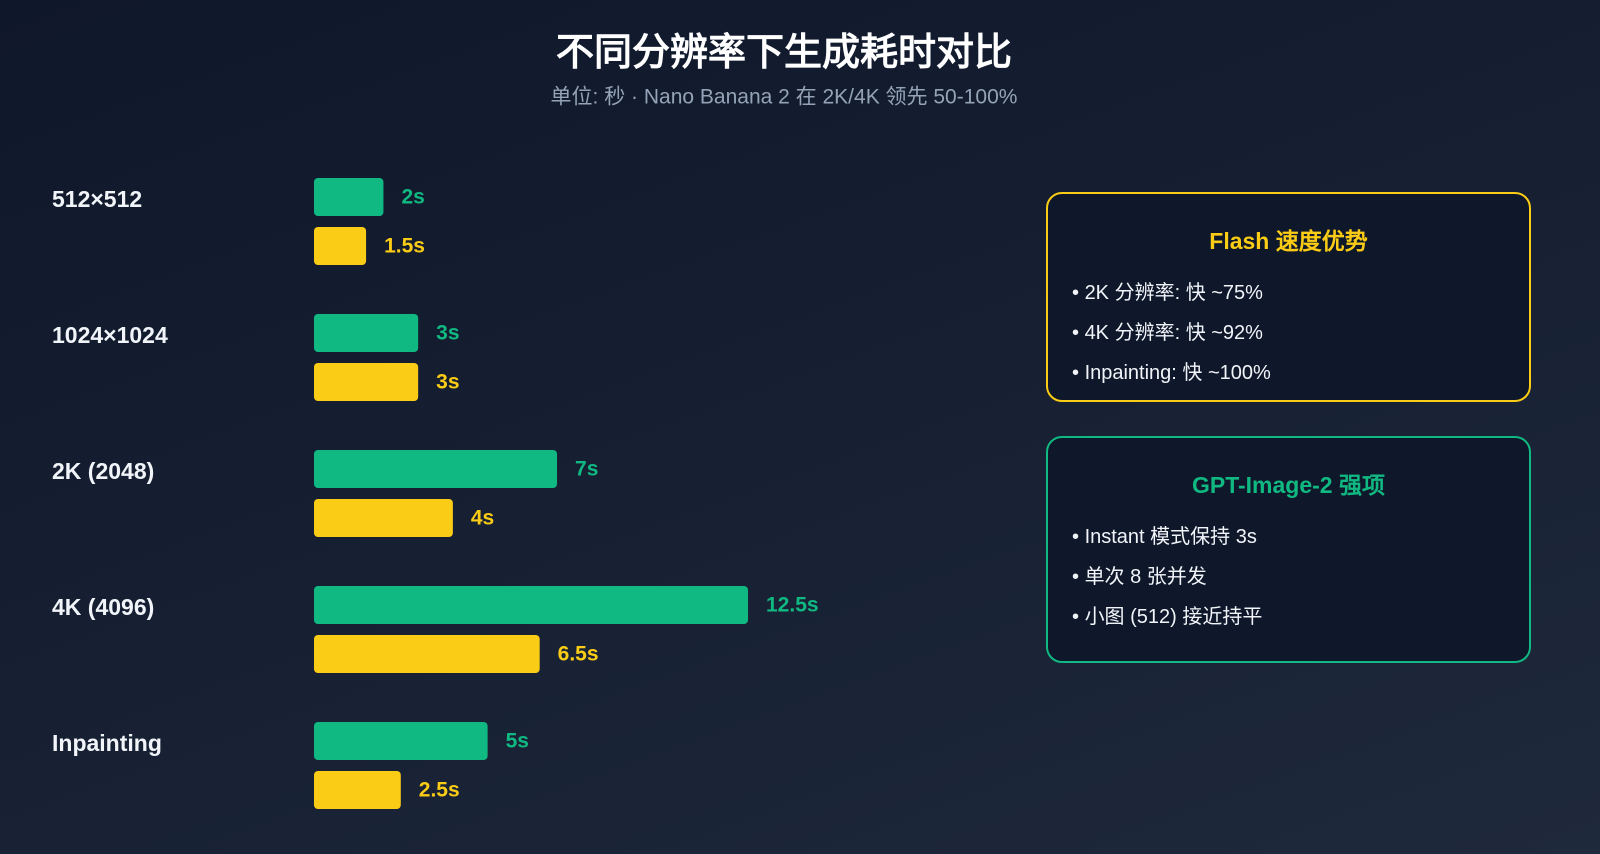 Image resolution: width=1600 pixels, height=854 pixels. Describe the element at coordinates (784, 53) in the screenshot. I see `chart-title: 不同分辨率下生成耗时对比` at that location.